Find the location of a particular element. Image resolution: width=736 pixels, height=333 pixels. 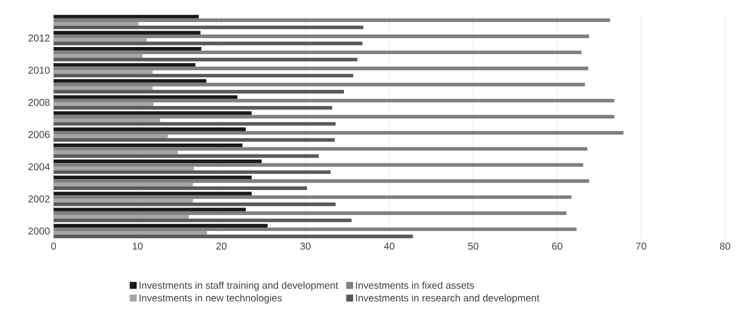

x-tick-label: 60 is located at coordinates (557, 246).